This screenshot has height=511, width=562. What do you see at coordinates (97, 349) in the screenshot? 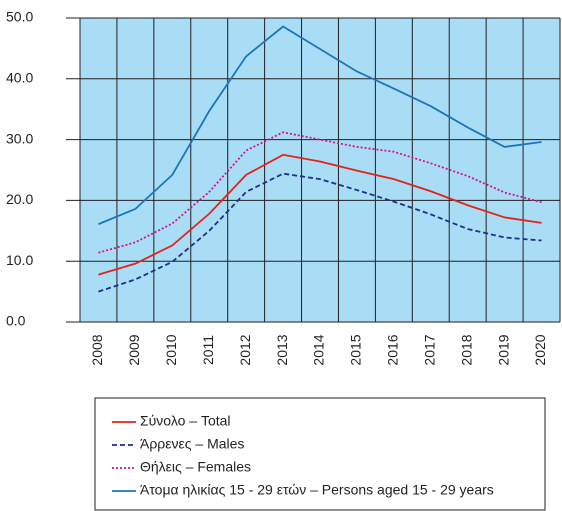
I see `x-tick-label: 2008` at bounding box center [97, 349].